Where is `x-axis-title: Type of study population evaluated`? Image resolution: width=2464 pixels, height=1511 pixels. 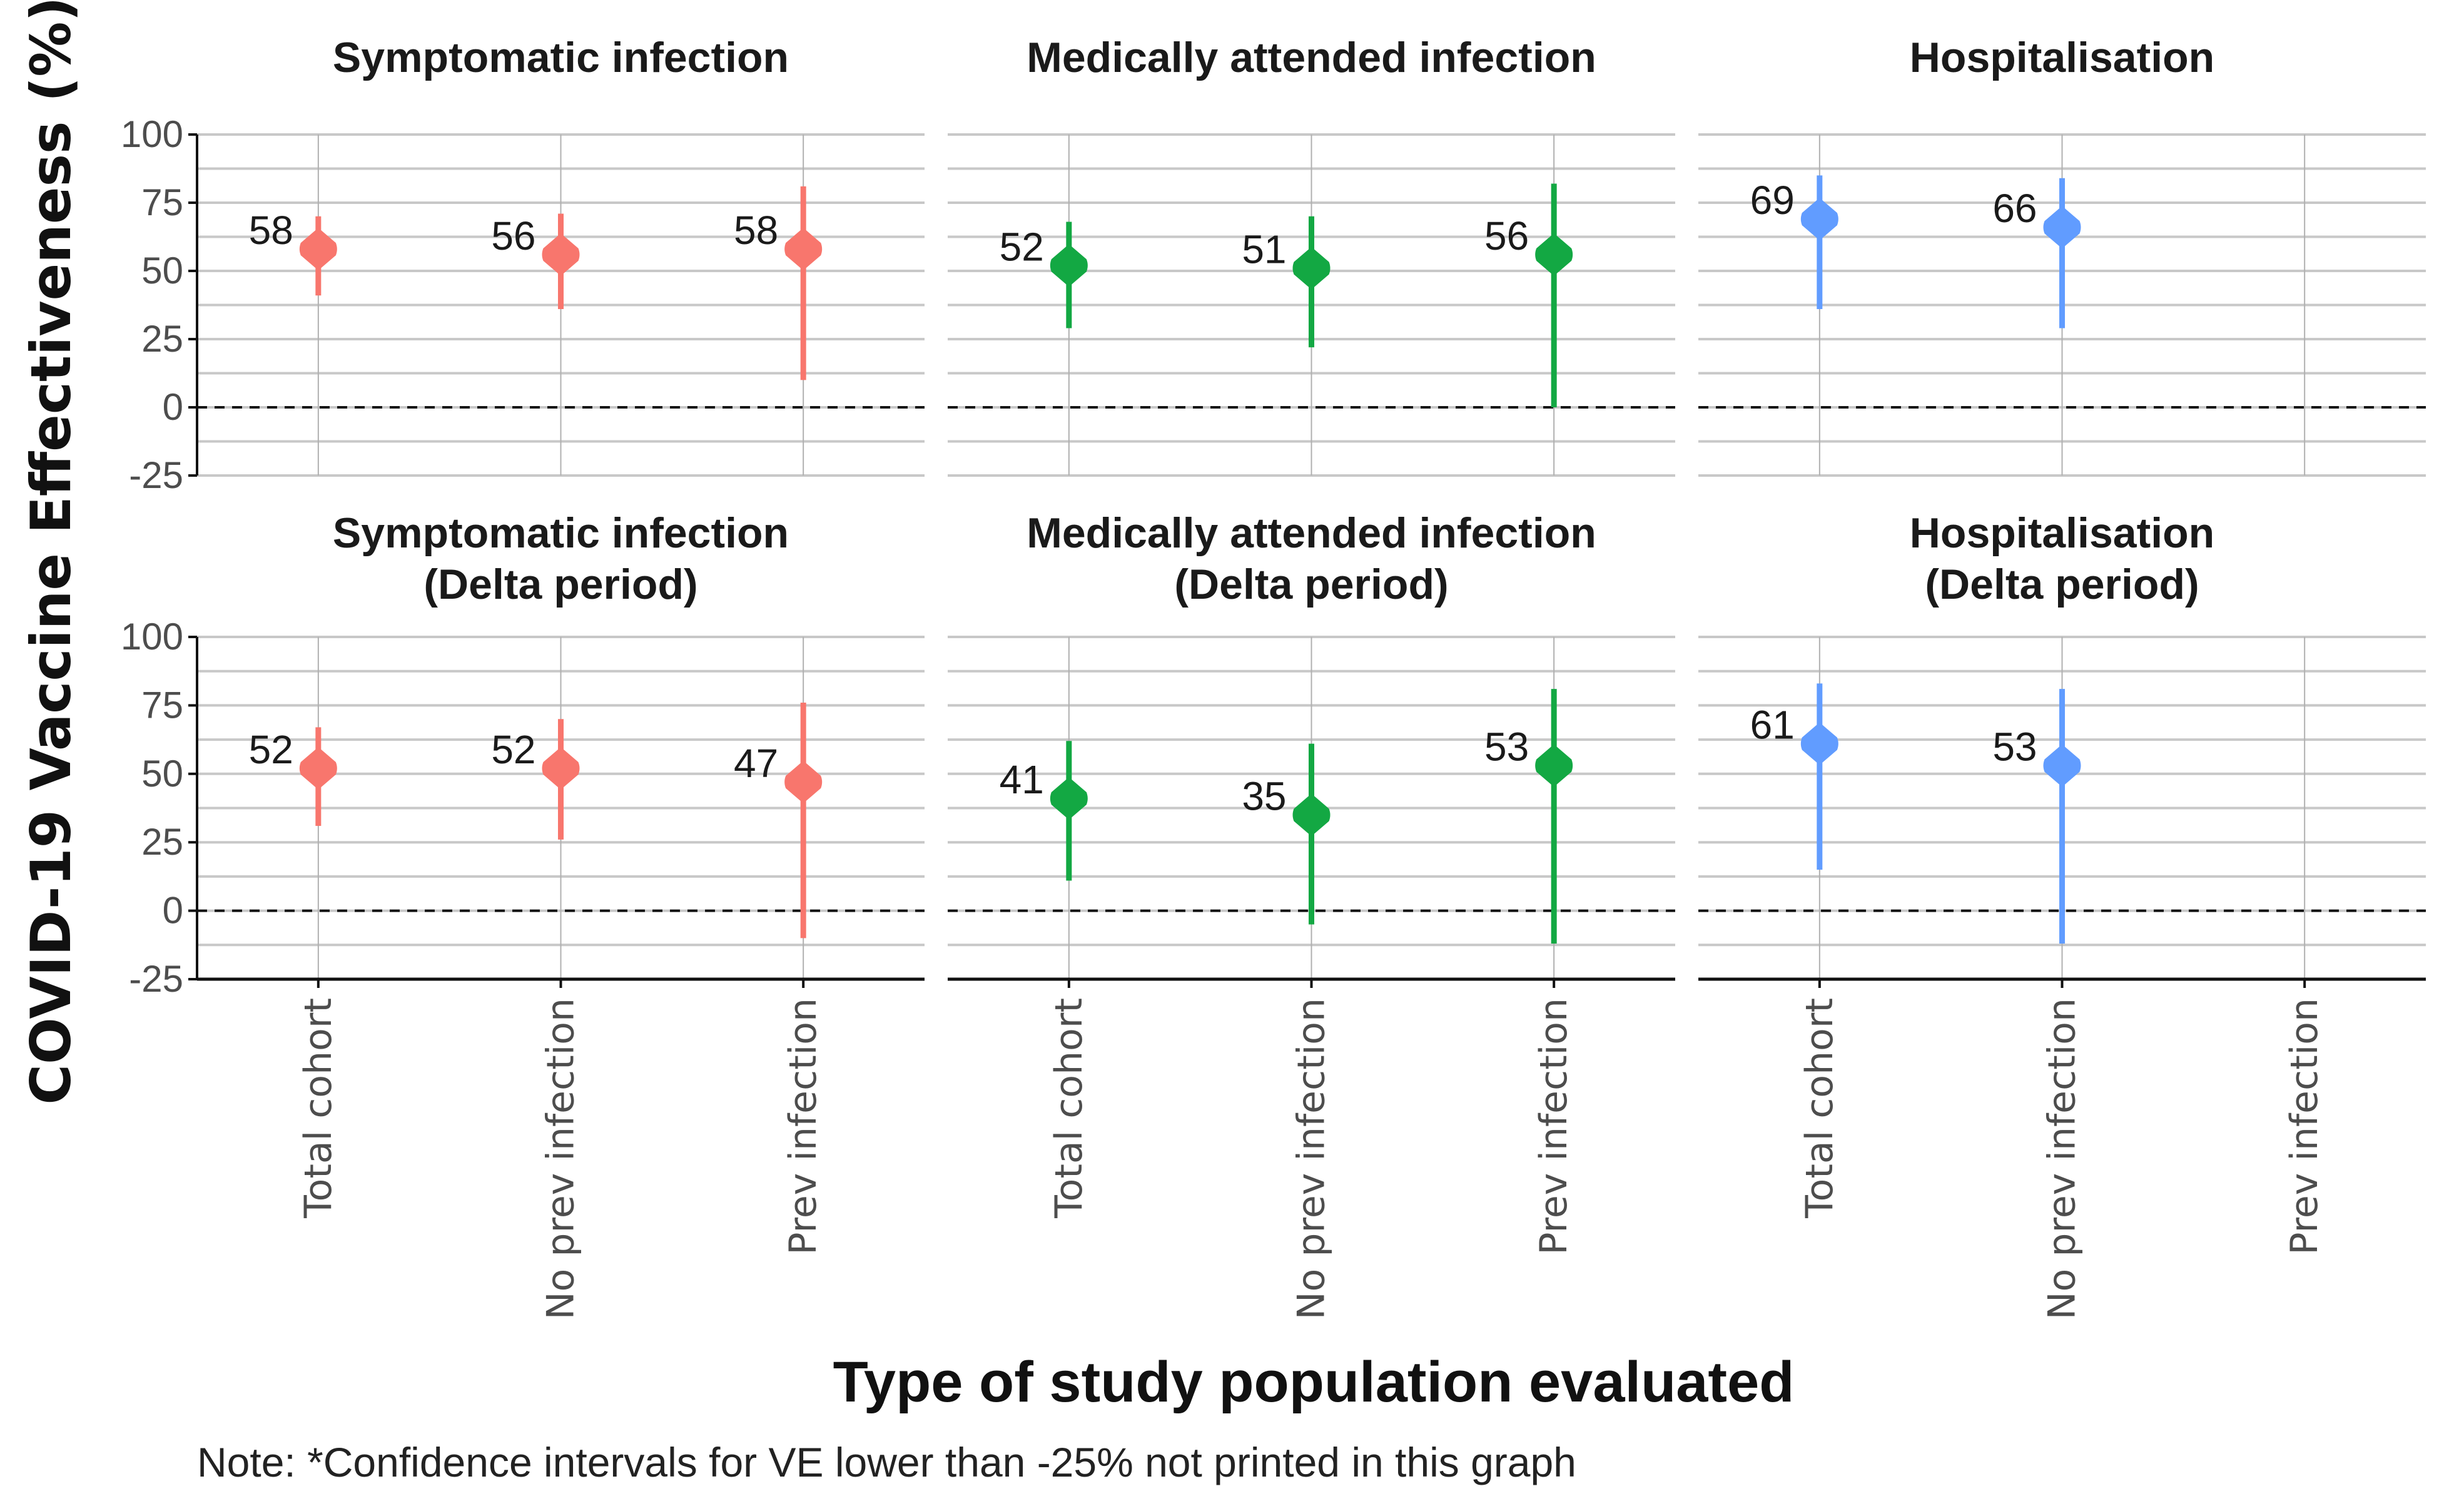 x-axis-title: Type of study population evaluated is located at coordinates (1314, 1382).